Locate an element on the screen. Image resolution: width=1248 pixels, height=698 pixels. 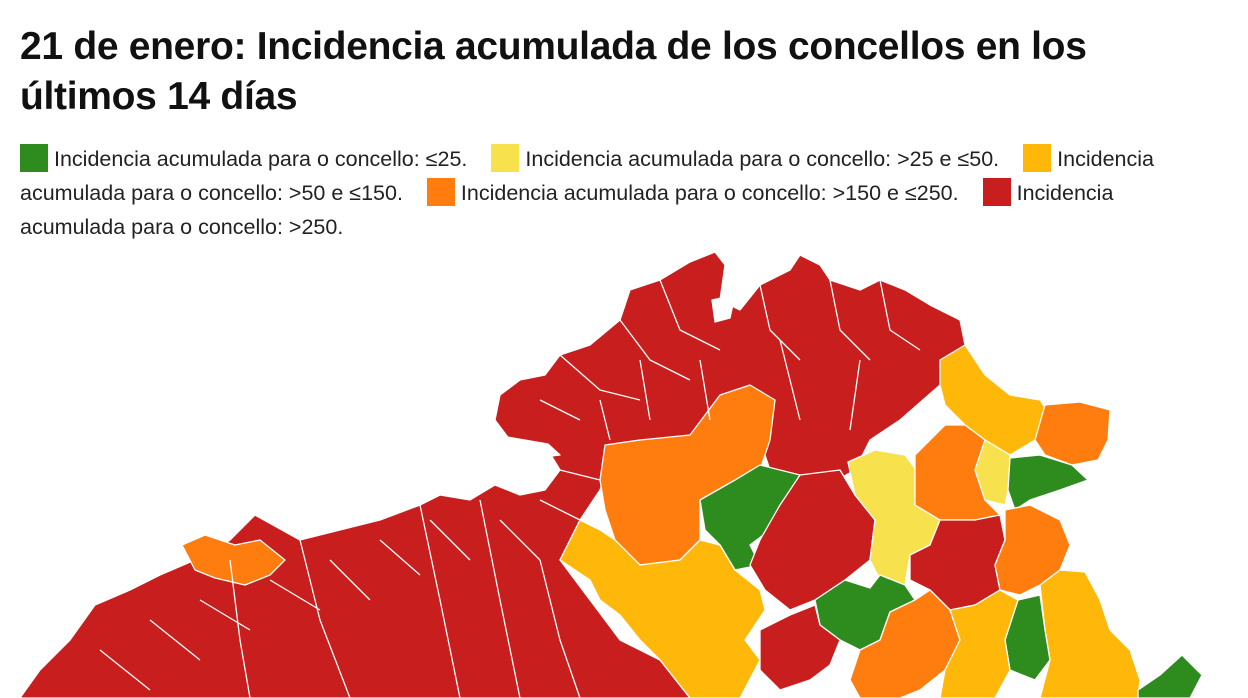
region-red-south is located at coordinates (800, 647).